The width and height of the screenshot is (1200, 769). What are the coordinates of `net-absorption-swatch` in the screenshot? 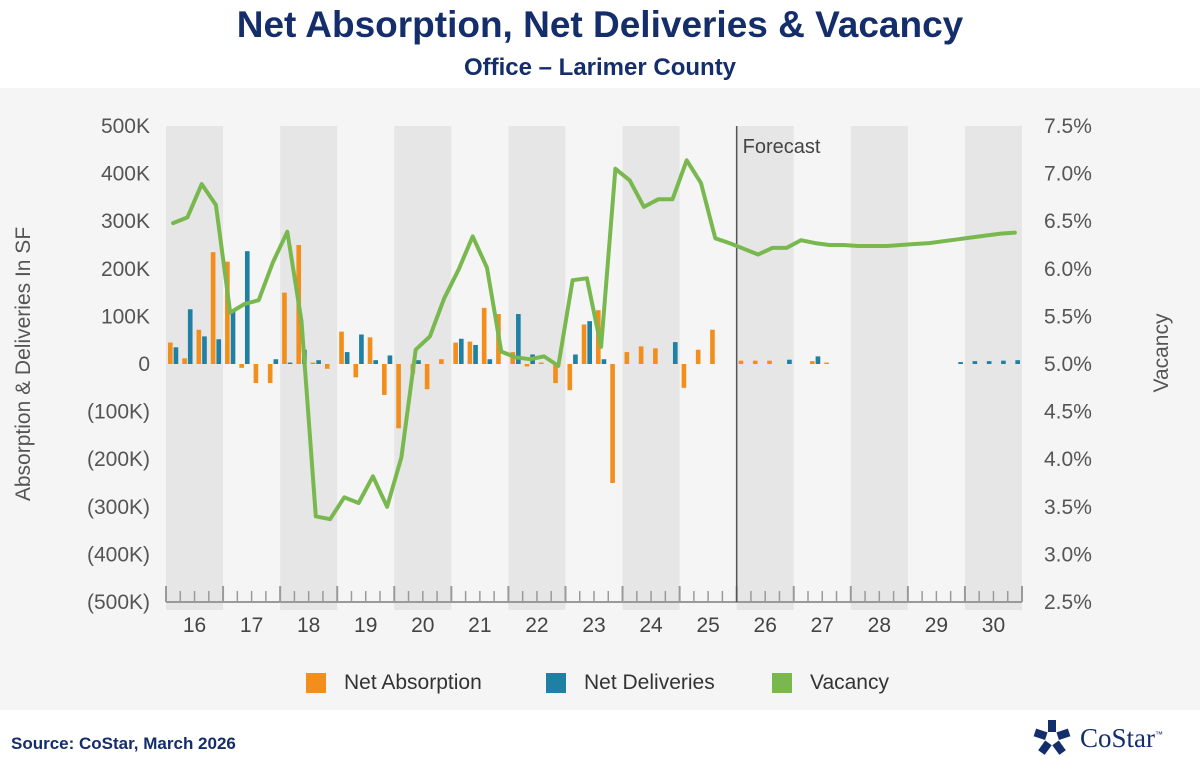 It's located at (316, 683).